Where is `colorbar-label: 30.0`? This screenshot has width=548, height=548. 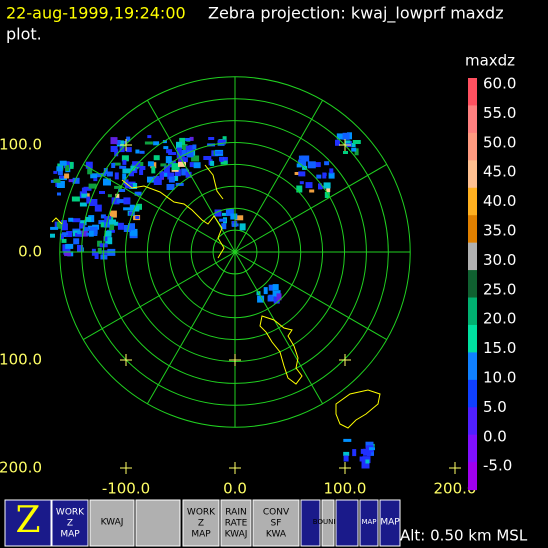
colorbar-label: 30.0 is located at coordinates (499, 260).